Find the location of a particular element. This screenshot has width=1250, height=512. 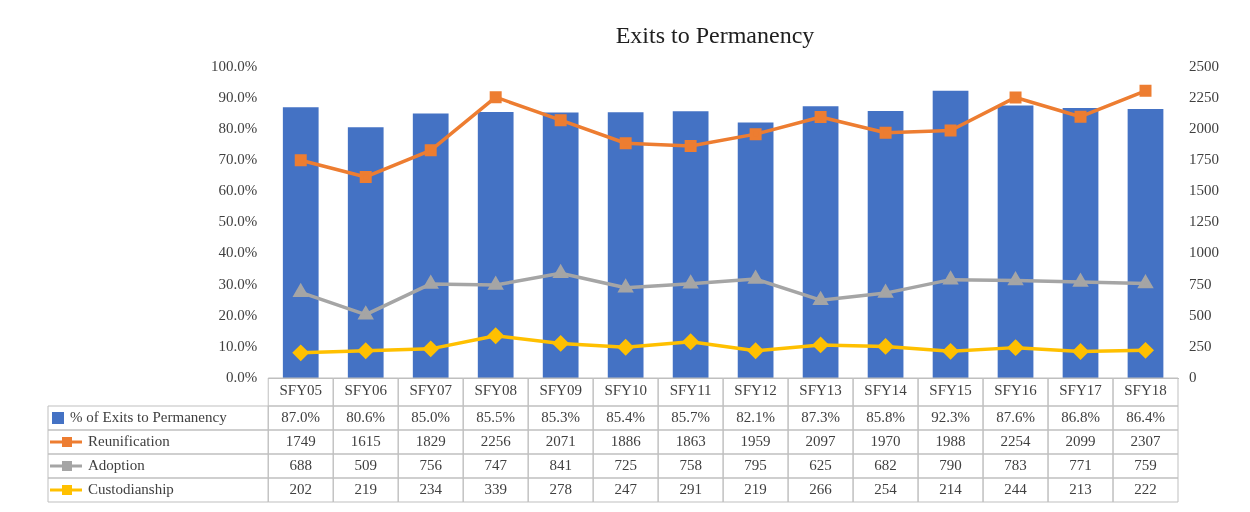

y-tick-label: 80.0% is located at coordinates (238, 127).